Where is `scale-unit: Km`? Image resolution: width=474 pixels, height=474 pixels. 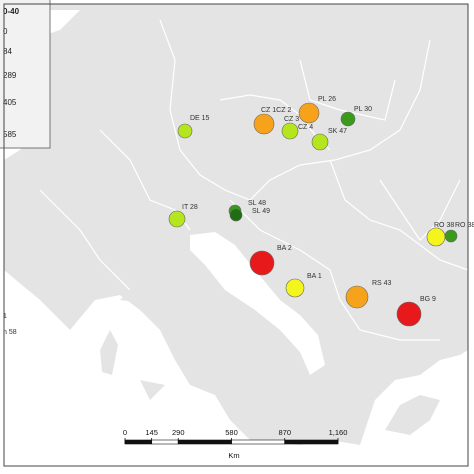
scale-unit: Km is located at coordinates (233, 455).